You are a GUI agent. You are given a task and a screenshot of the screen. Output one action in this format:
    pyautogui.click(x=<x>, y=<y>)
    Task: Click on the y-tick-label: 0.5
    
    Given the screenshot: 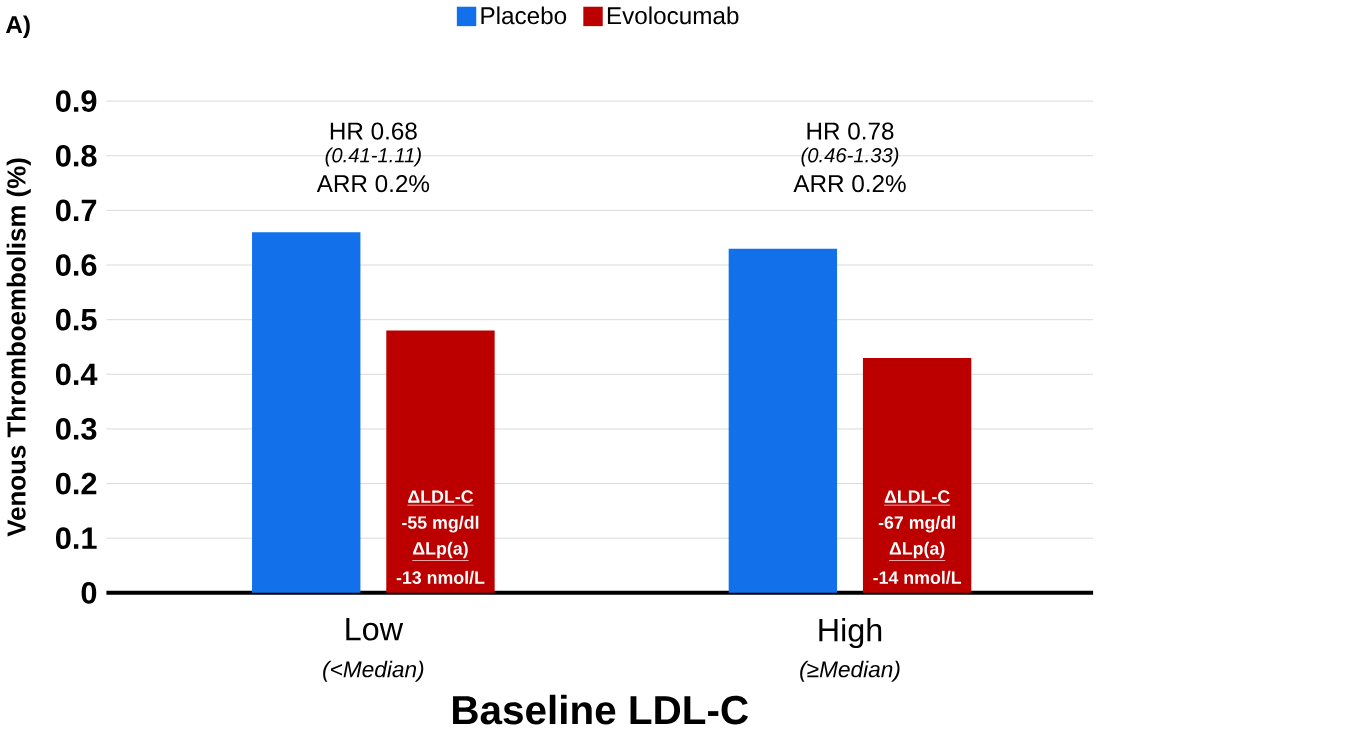 What is the action you would take?
    pyautogui.click(x=76, y=319)
    